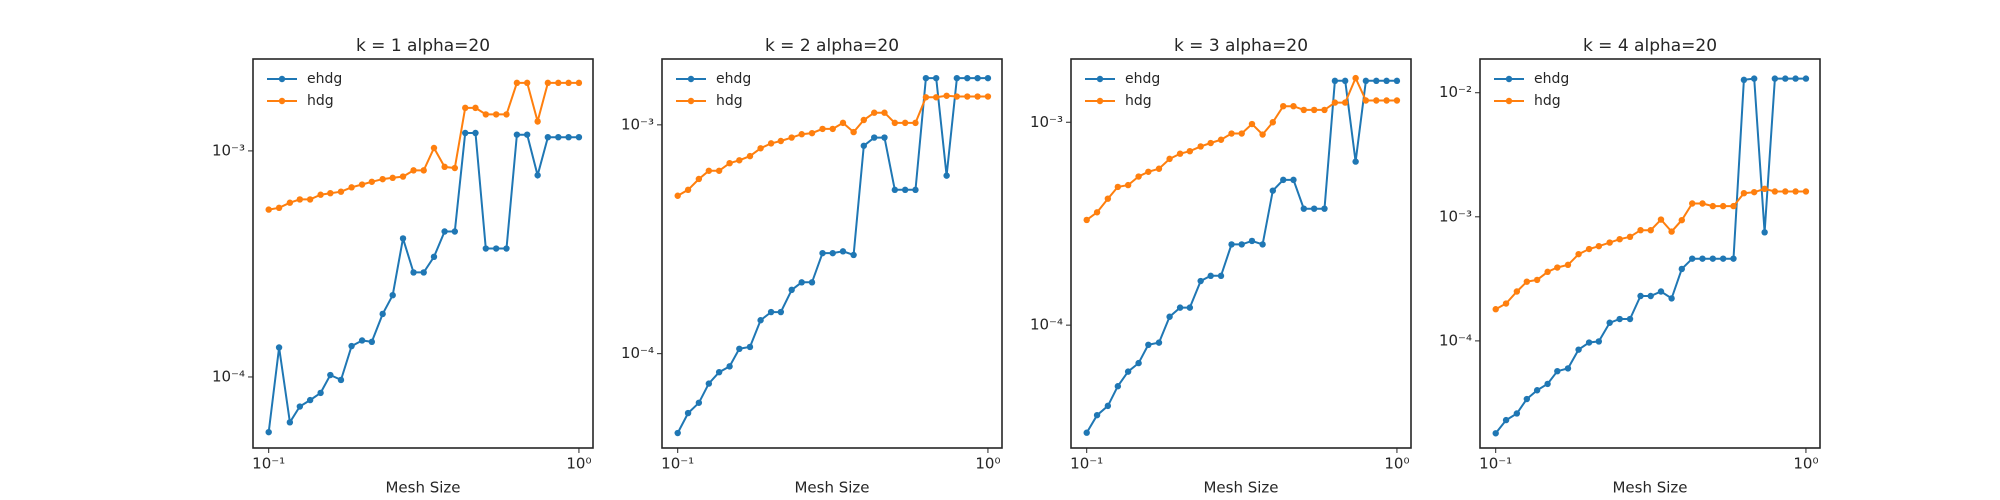 Image resolution: width=2000 pixels, height=500 pixels. Describe the element at coordinates (637, 353) in the screenshot. I see `y-tick-label: 10⁻⁴` at that location.